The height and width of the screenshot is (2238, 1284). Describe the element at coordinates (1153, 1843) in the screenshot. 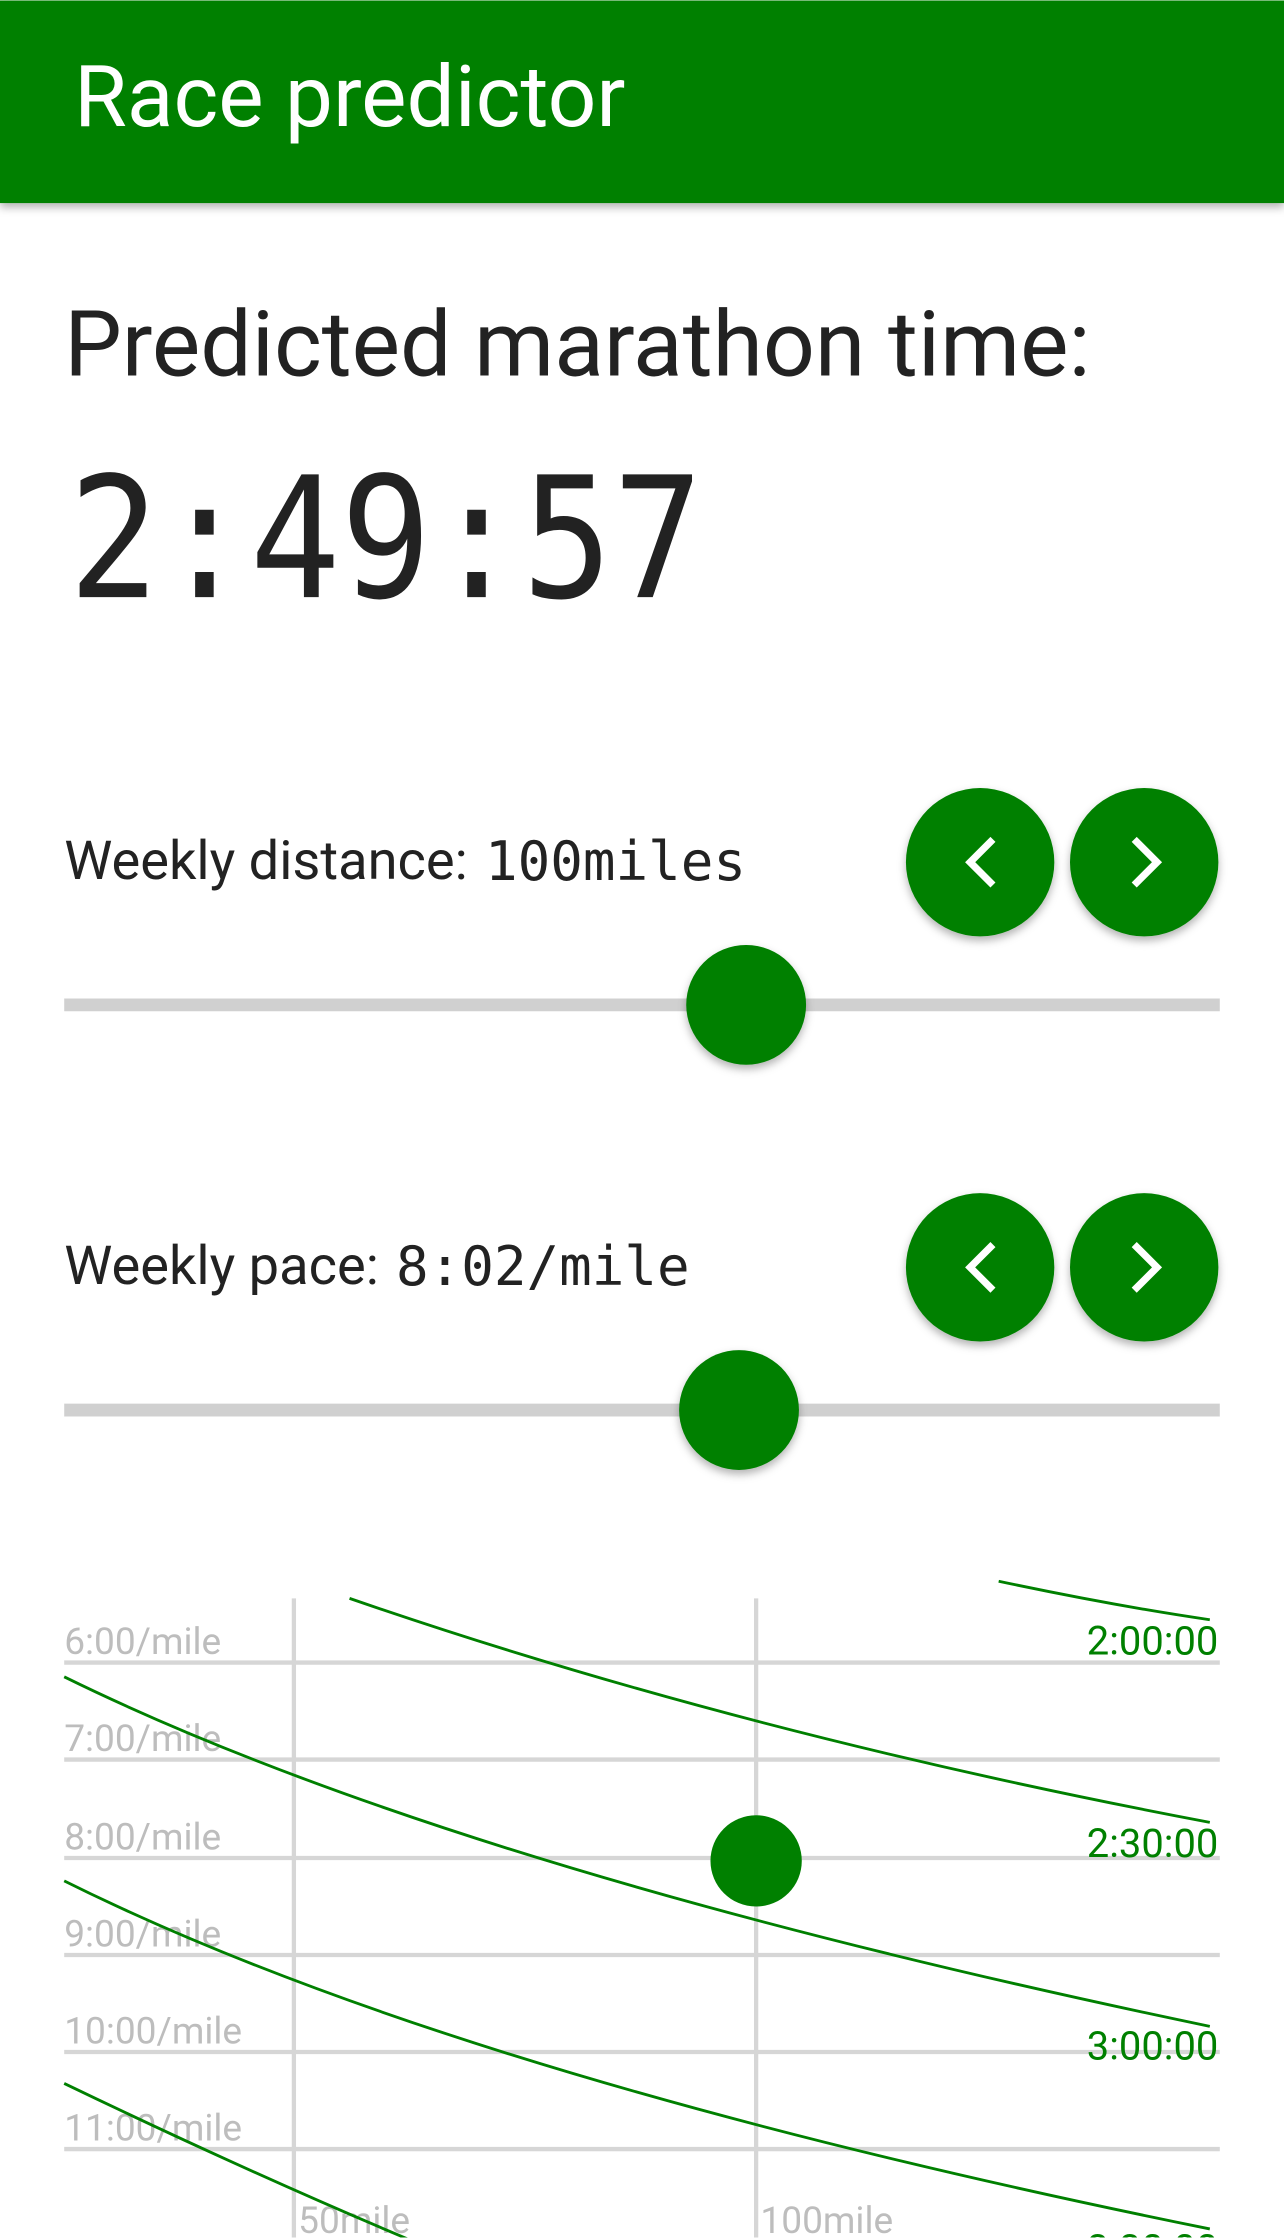

I see `time-label: 2:30:00` at that location.